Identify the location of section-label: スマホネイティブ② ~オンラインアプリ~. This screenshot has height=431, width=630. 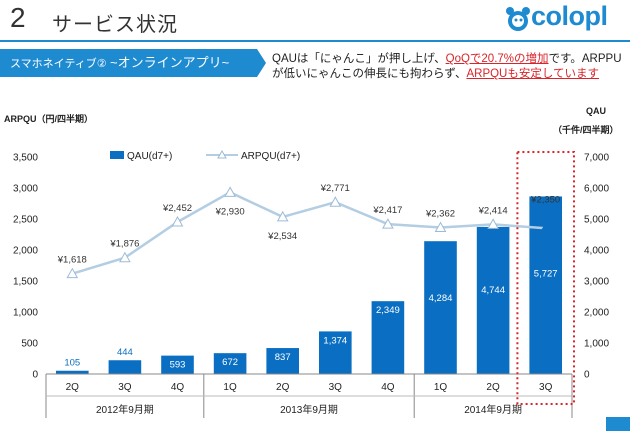
(128, 63).